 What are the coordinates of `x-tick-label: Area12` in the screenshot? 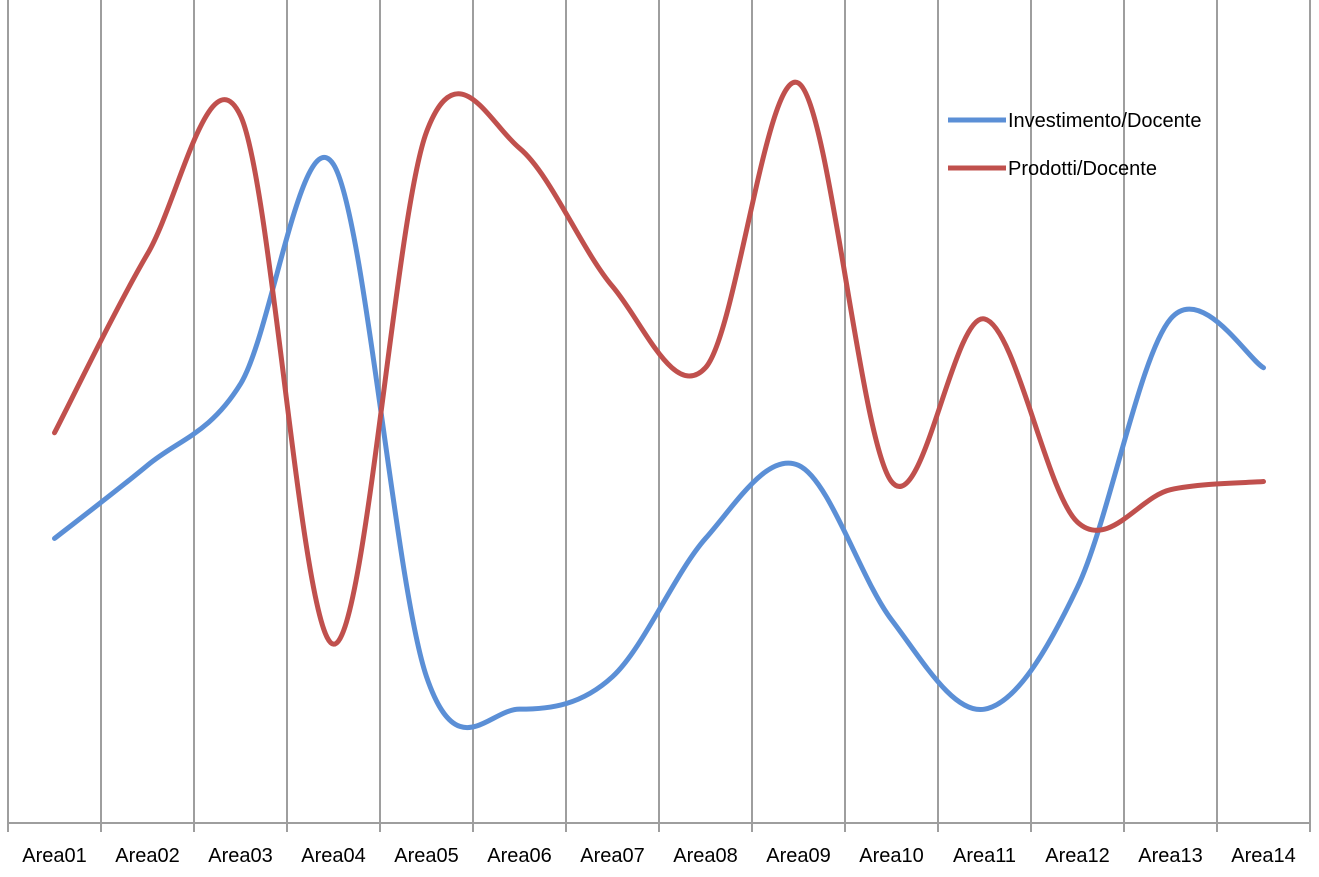 It's located at (1077, 856).